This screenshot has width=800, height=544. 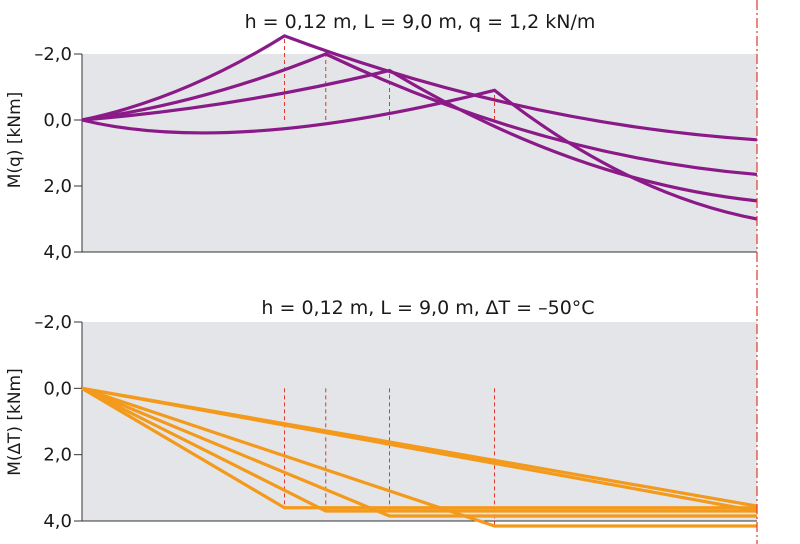 I want to click on chart-title-moment-q: h = 0,12 m, L = 9,0 m, q = 1,2 kN/m, so click(x=420, y=22).